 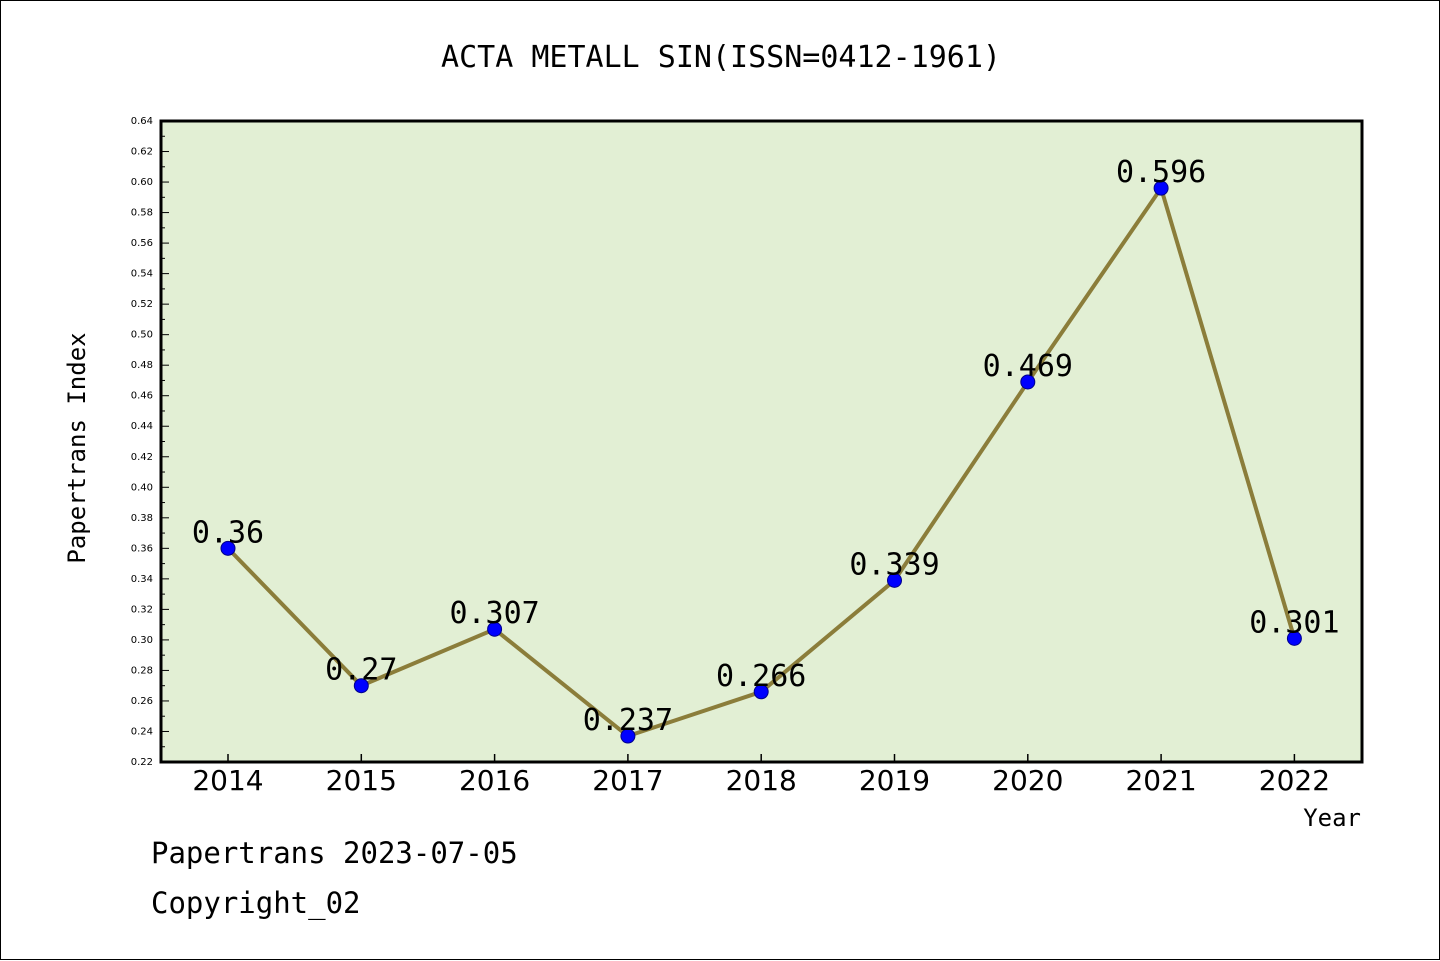 I want to click on y-tick-label: 0.62, so click(x=142, y=152).